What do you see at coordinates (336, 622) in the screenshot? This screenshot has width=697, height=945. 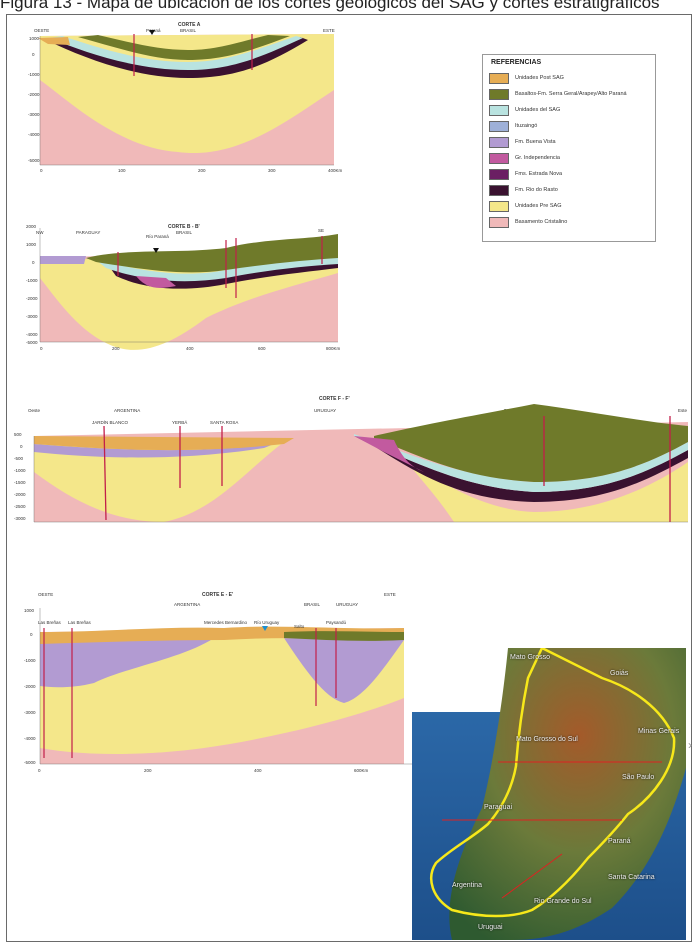 I see `well-label: Paysandú` at bounding box center [336, 622].